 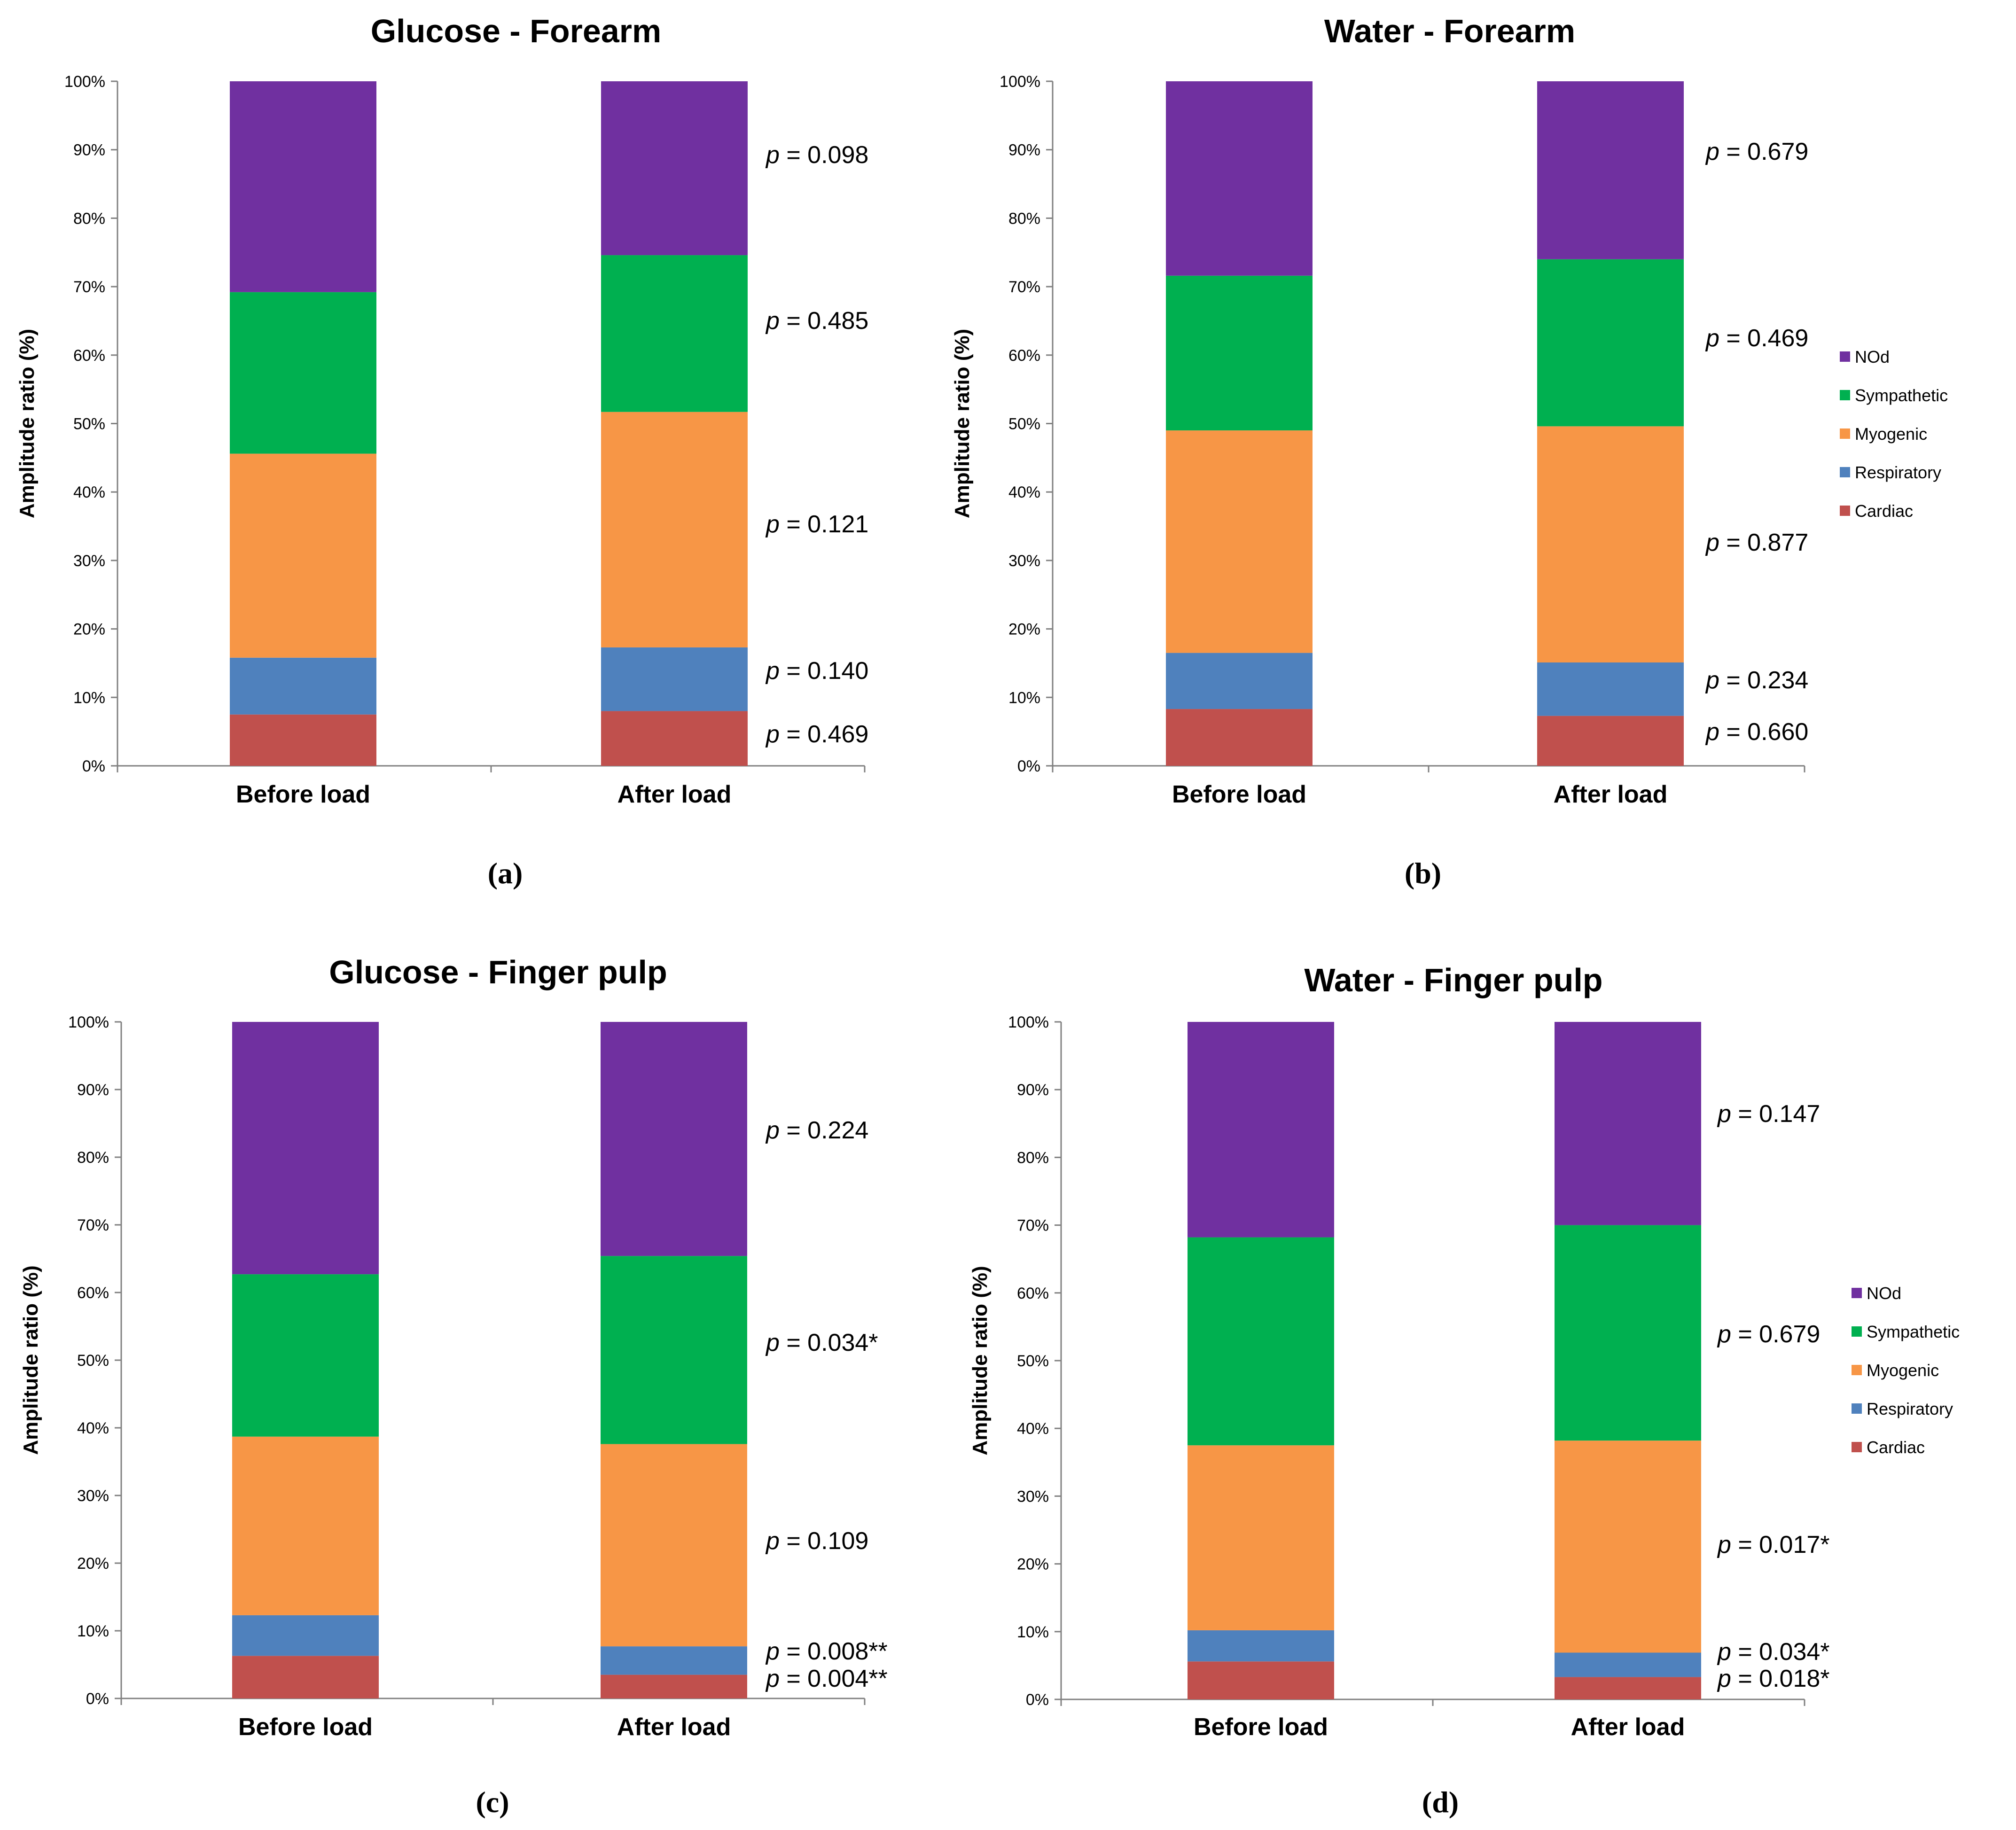 What do you see at coordinates (1768, 1334) in the screenshot?
I see `p-value-annotation: p = 0.679` at bounding box center [1768, 1334].